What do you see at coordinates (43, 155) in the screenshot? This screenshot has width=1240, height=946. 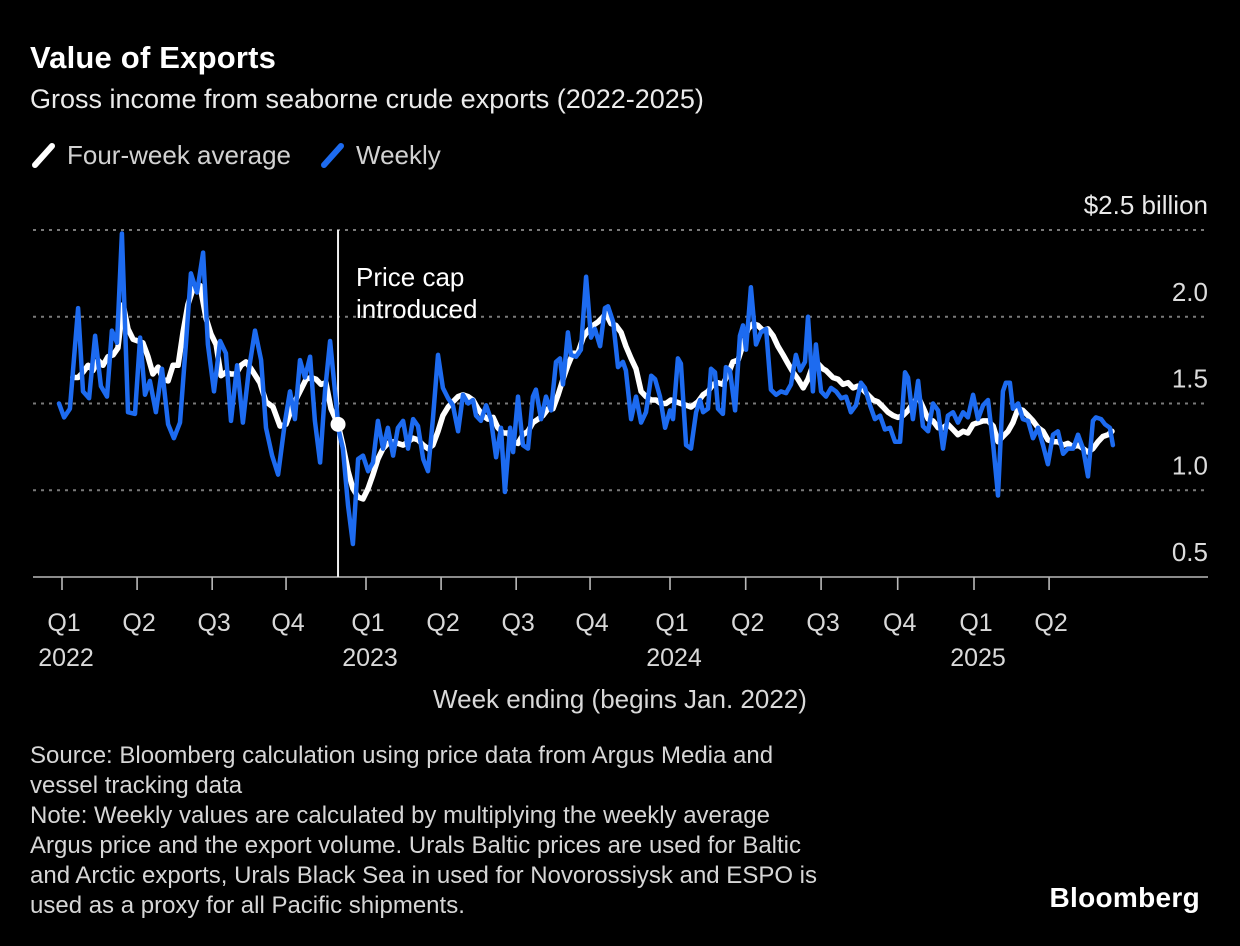 I see `white-slash-icon` at bounding box center [43, 155].